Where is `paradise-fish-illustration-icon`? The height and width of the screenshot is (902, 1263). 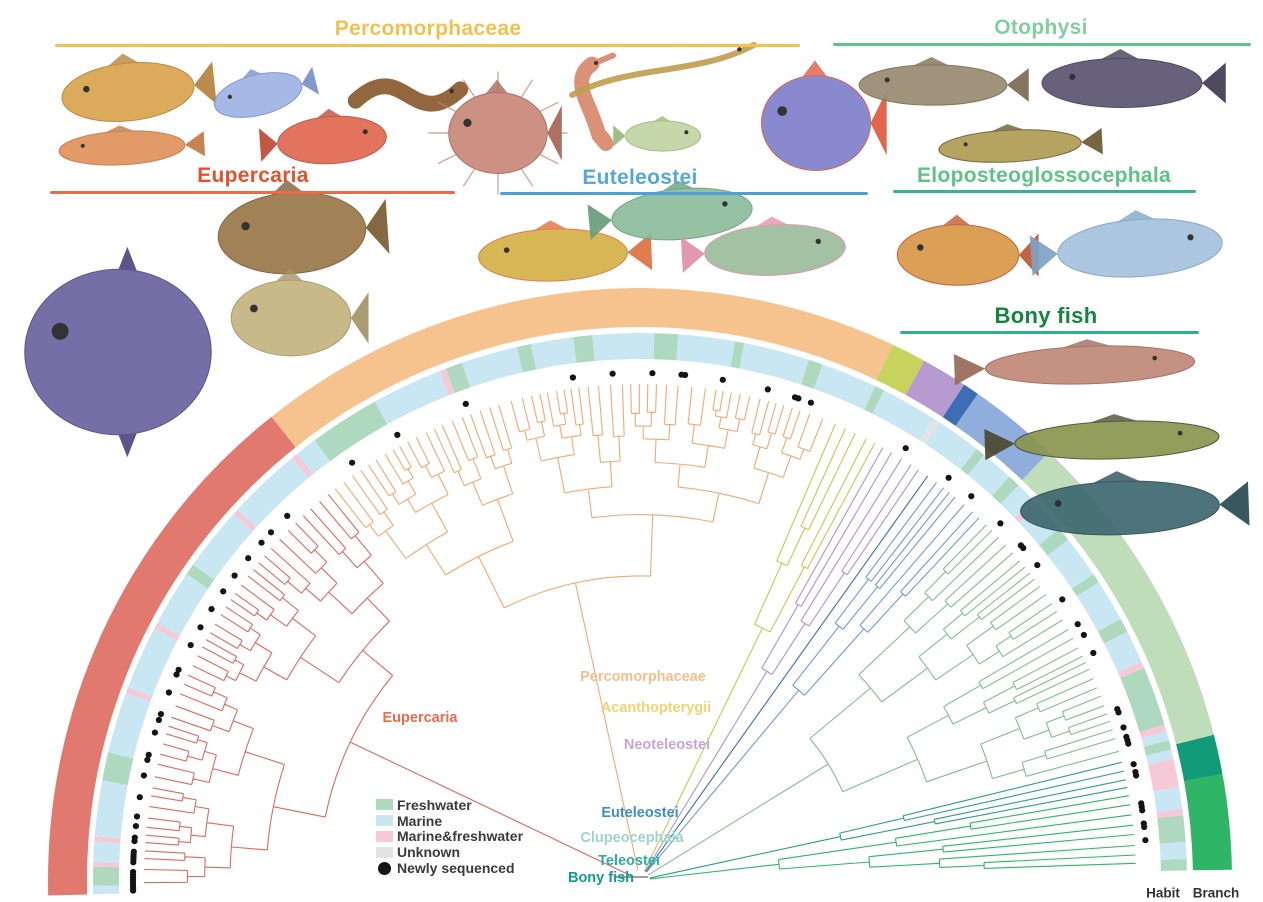
paradise-fish-illustration-icon is located at coordinates (967, 250).